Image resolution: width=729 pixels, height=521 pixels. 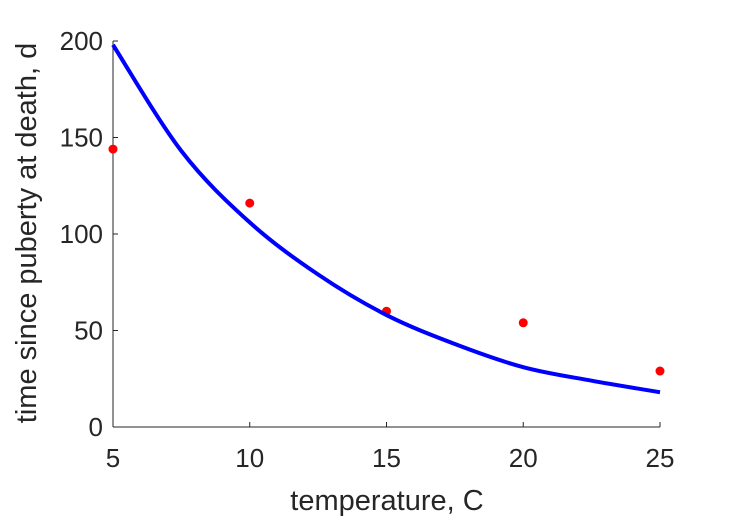 What do you see at coordinates (96, 427) in the screenshot?
I see `y-tick-label: 0` at bounding box center [96, 427].